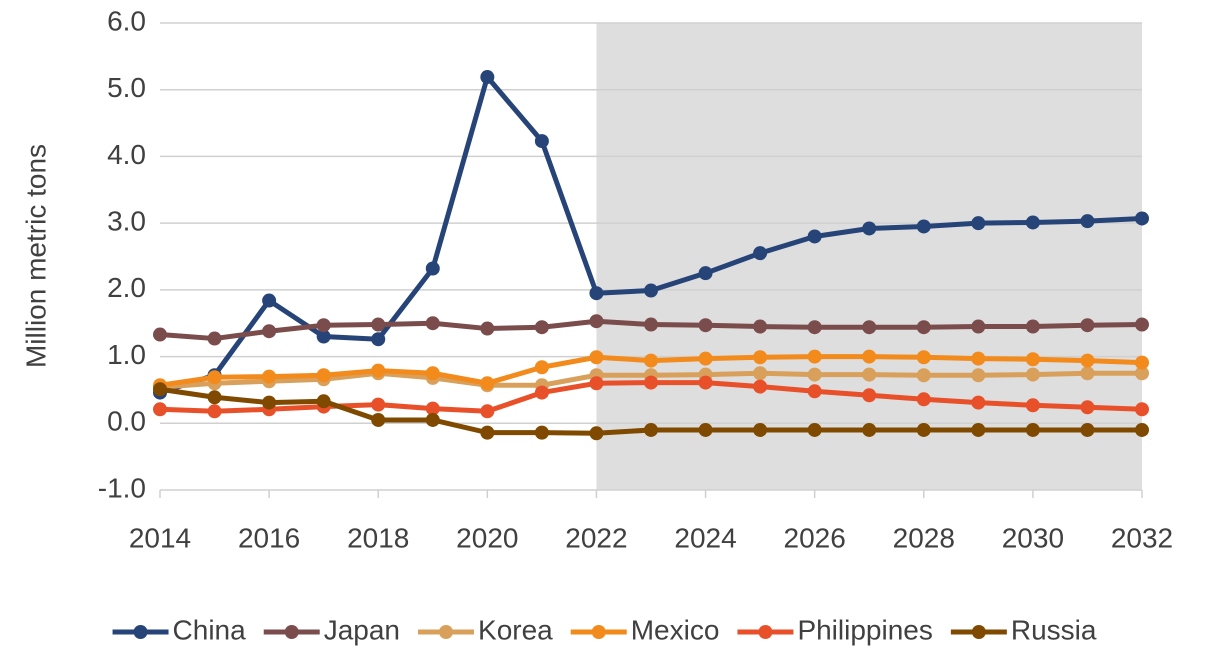 The width and height of the screenshot is (1209, 651). I want to click on legend-item: Mexico, so click(644, 629).